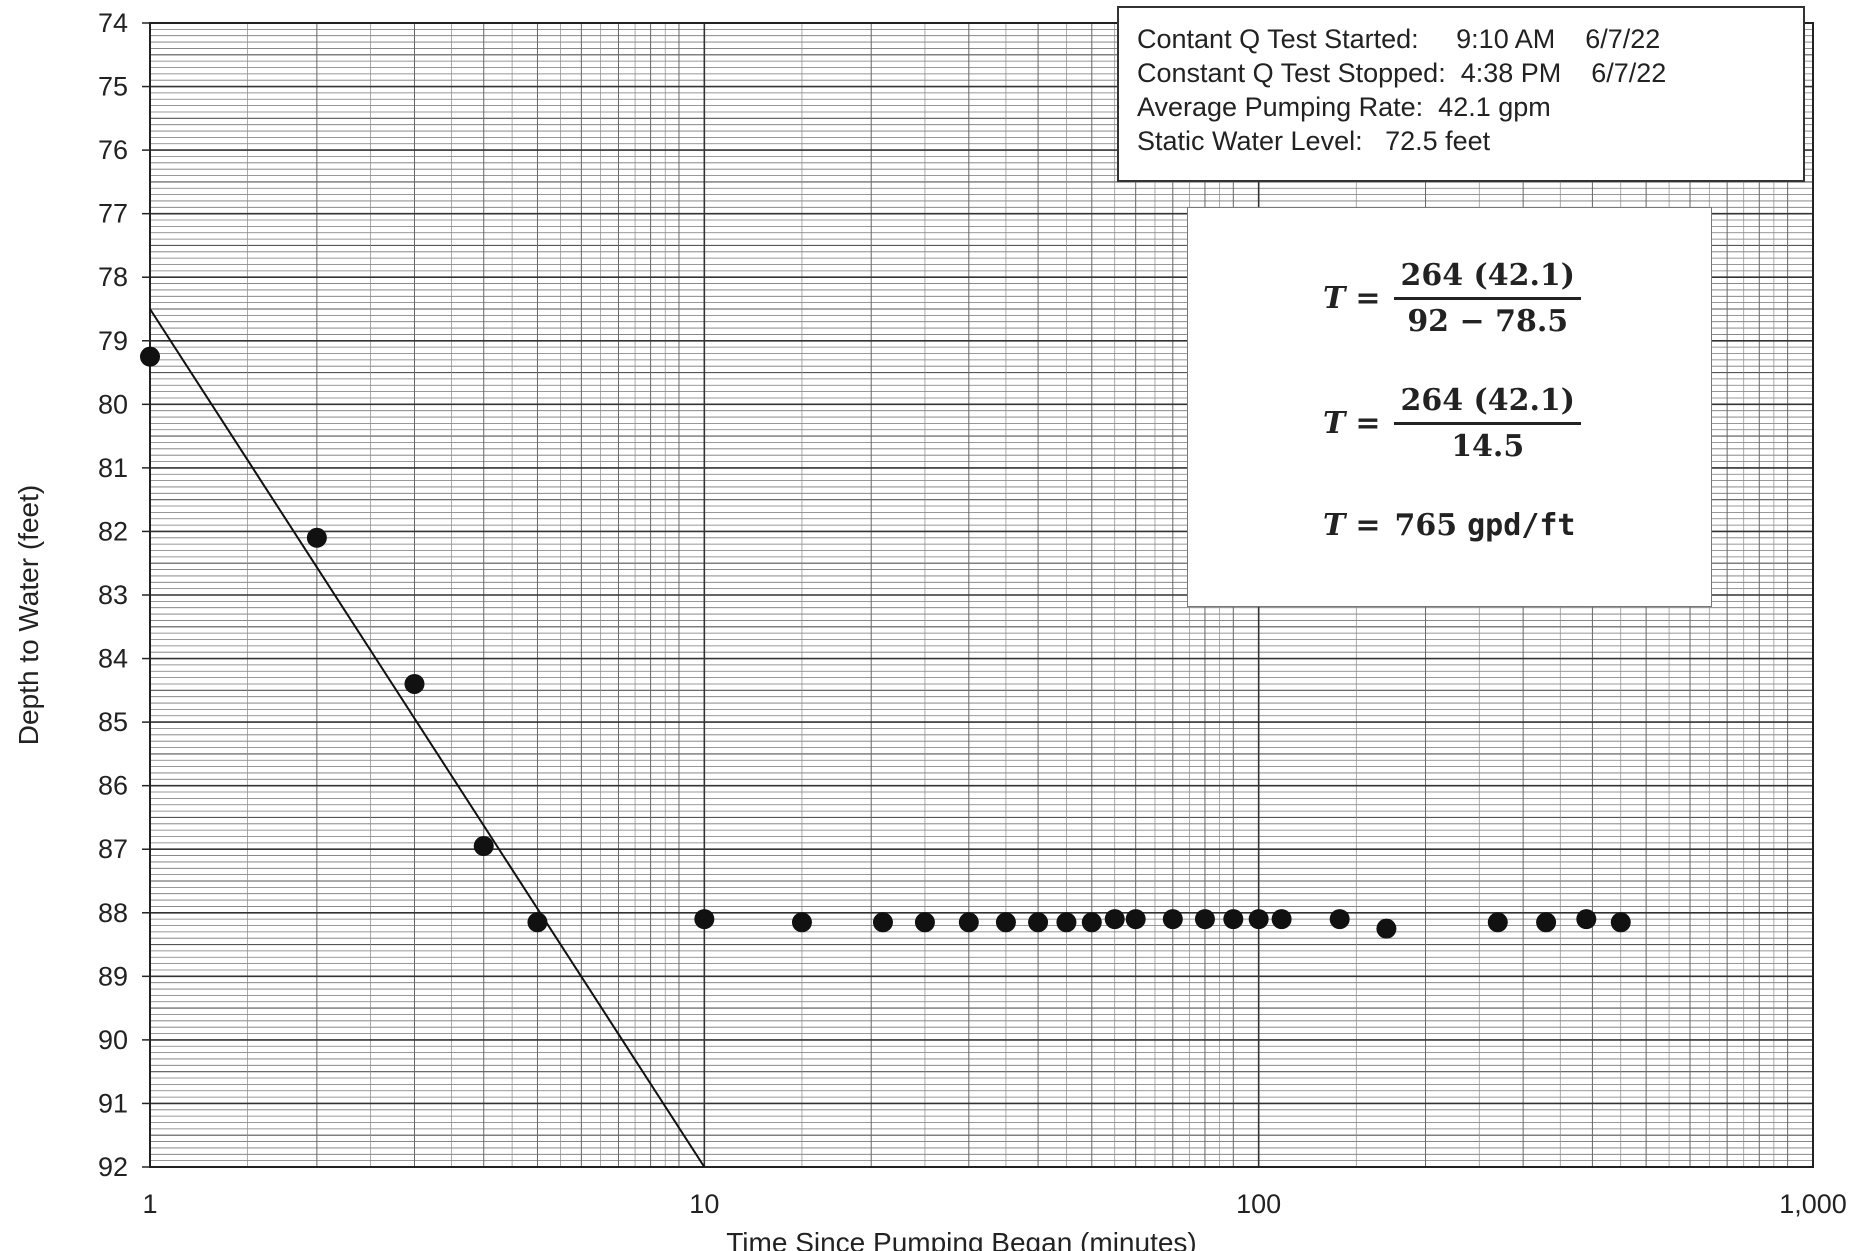 This screenshot has width=1864, height=1251. What do you see at coordinates (113, 404) in the screenshot?
I see `y-tick-label: 80` at bounding box center [113, 404].